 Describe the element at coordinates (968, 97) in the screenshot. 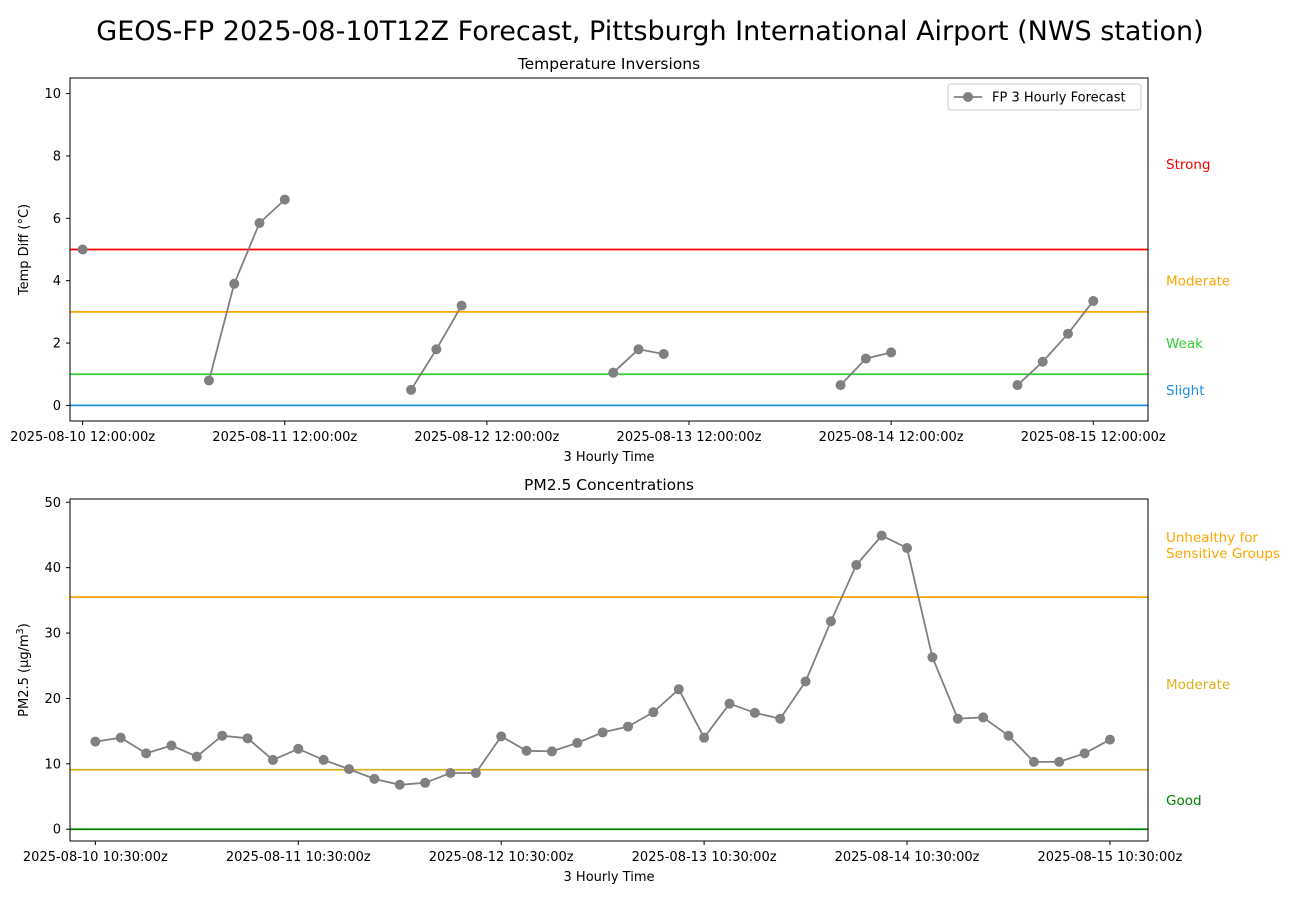

I see `legend-marker` at that location.